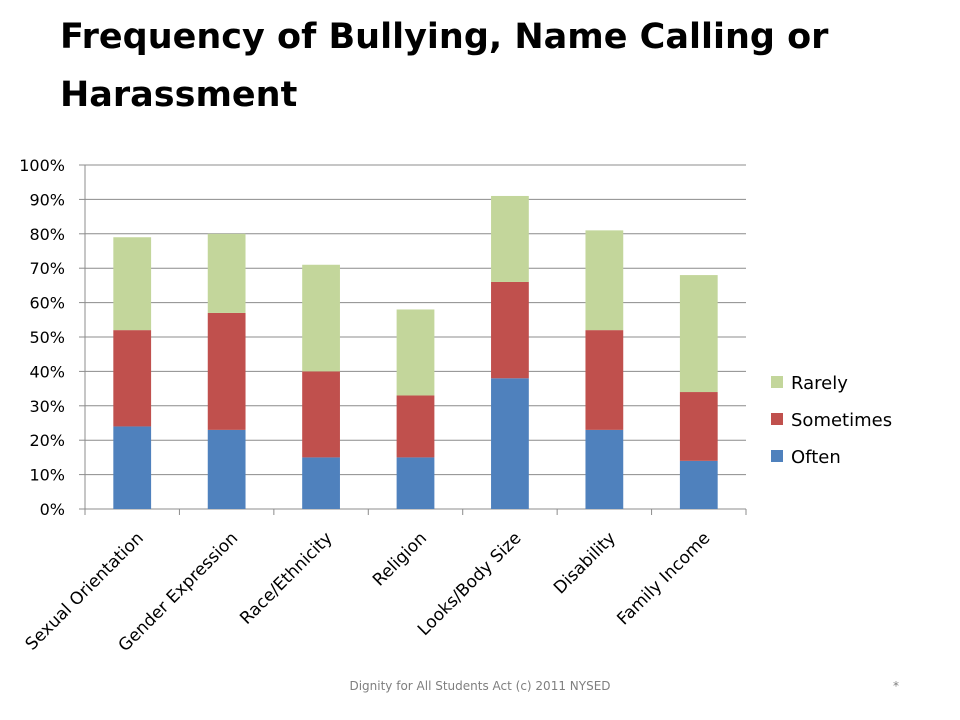 The height and width of the screenshot is (720, 960). What do you see at coordinates (47, 406) in the screenshot?
I see `y-tick-label: 30%` at bounding box center [47, 406].